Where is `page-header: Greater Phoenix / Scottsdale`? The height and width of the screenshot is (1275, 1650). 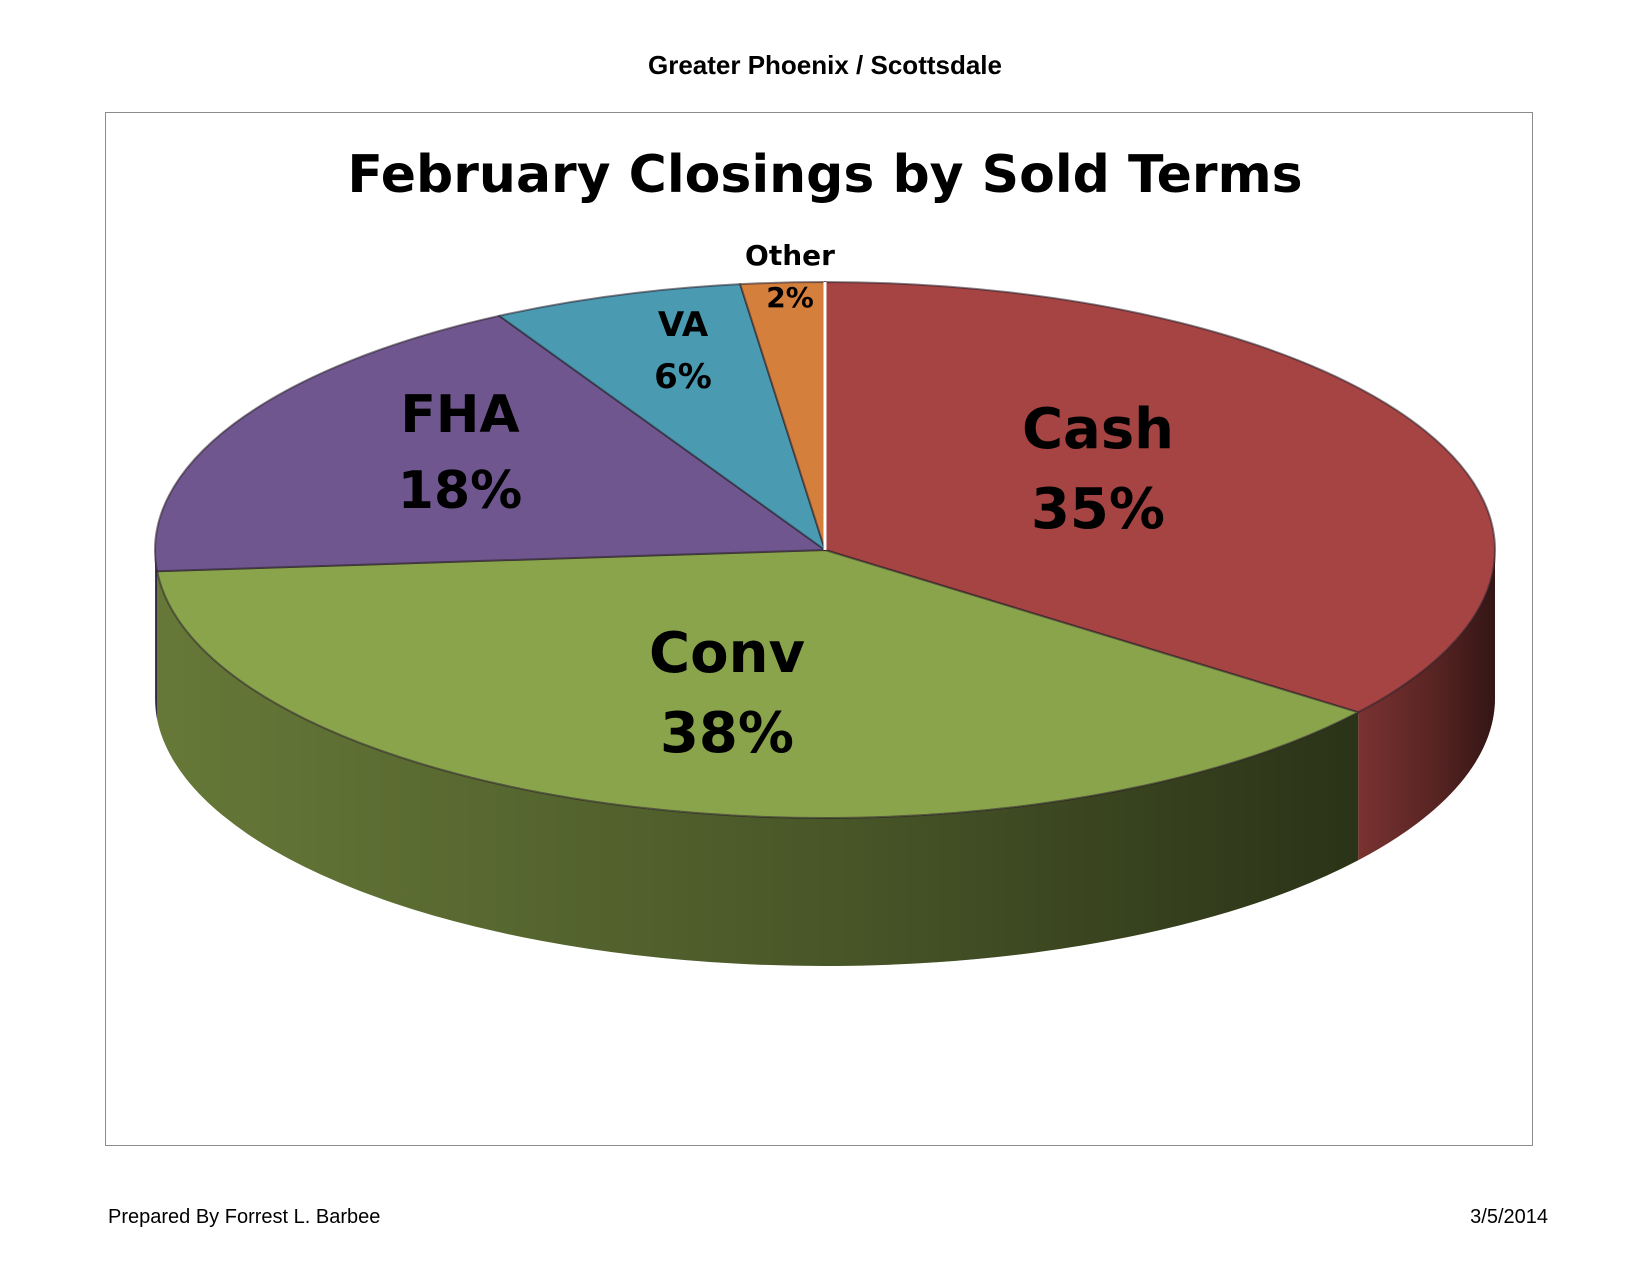
page-header: Greater Phoenix / Scottsdale is located at coordinates (824, 65).